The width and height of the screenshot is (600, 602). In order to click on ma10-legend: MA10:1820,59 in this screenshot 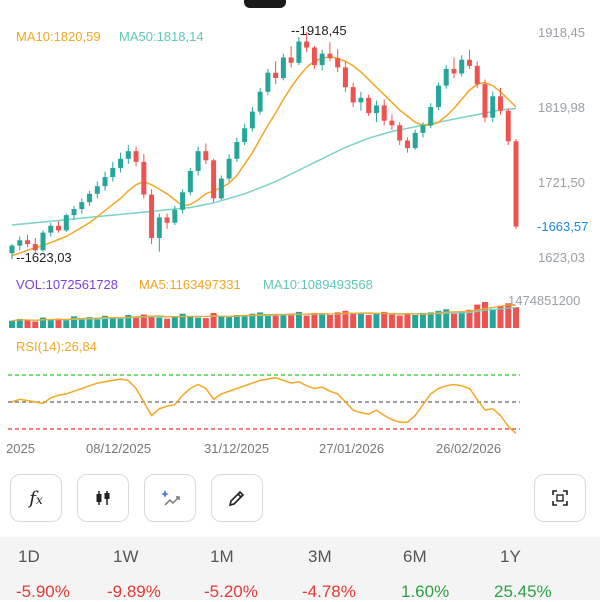, I will do `click(58, 36)`.